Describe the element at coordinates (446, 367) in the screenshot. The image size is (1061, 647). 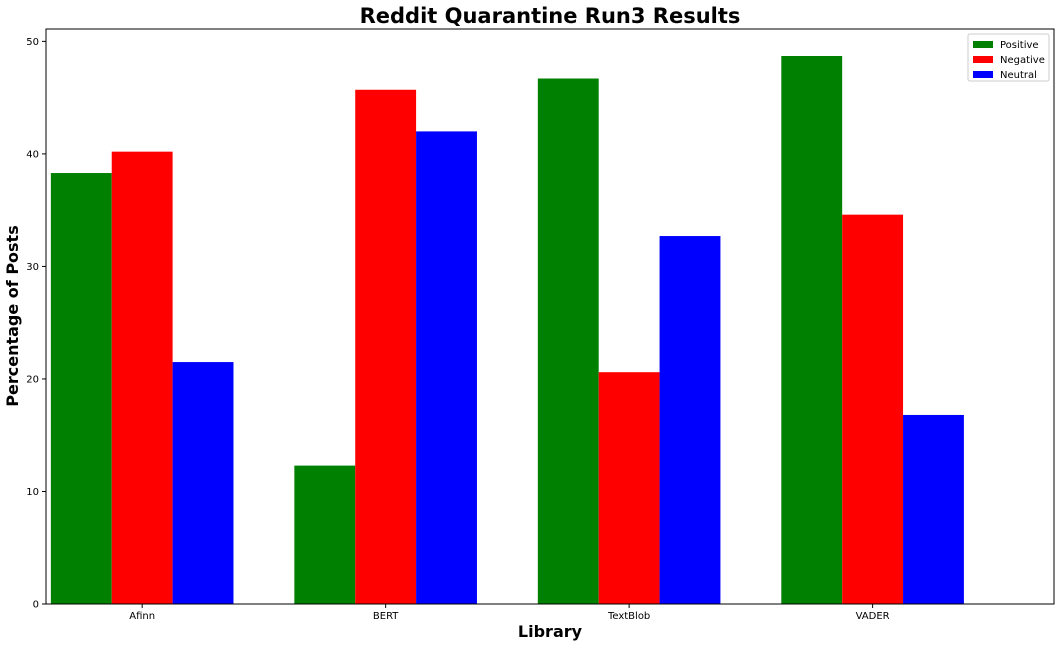
I see `bar-neutral-bert` at that location.